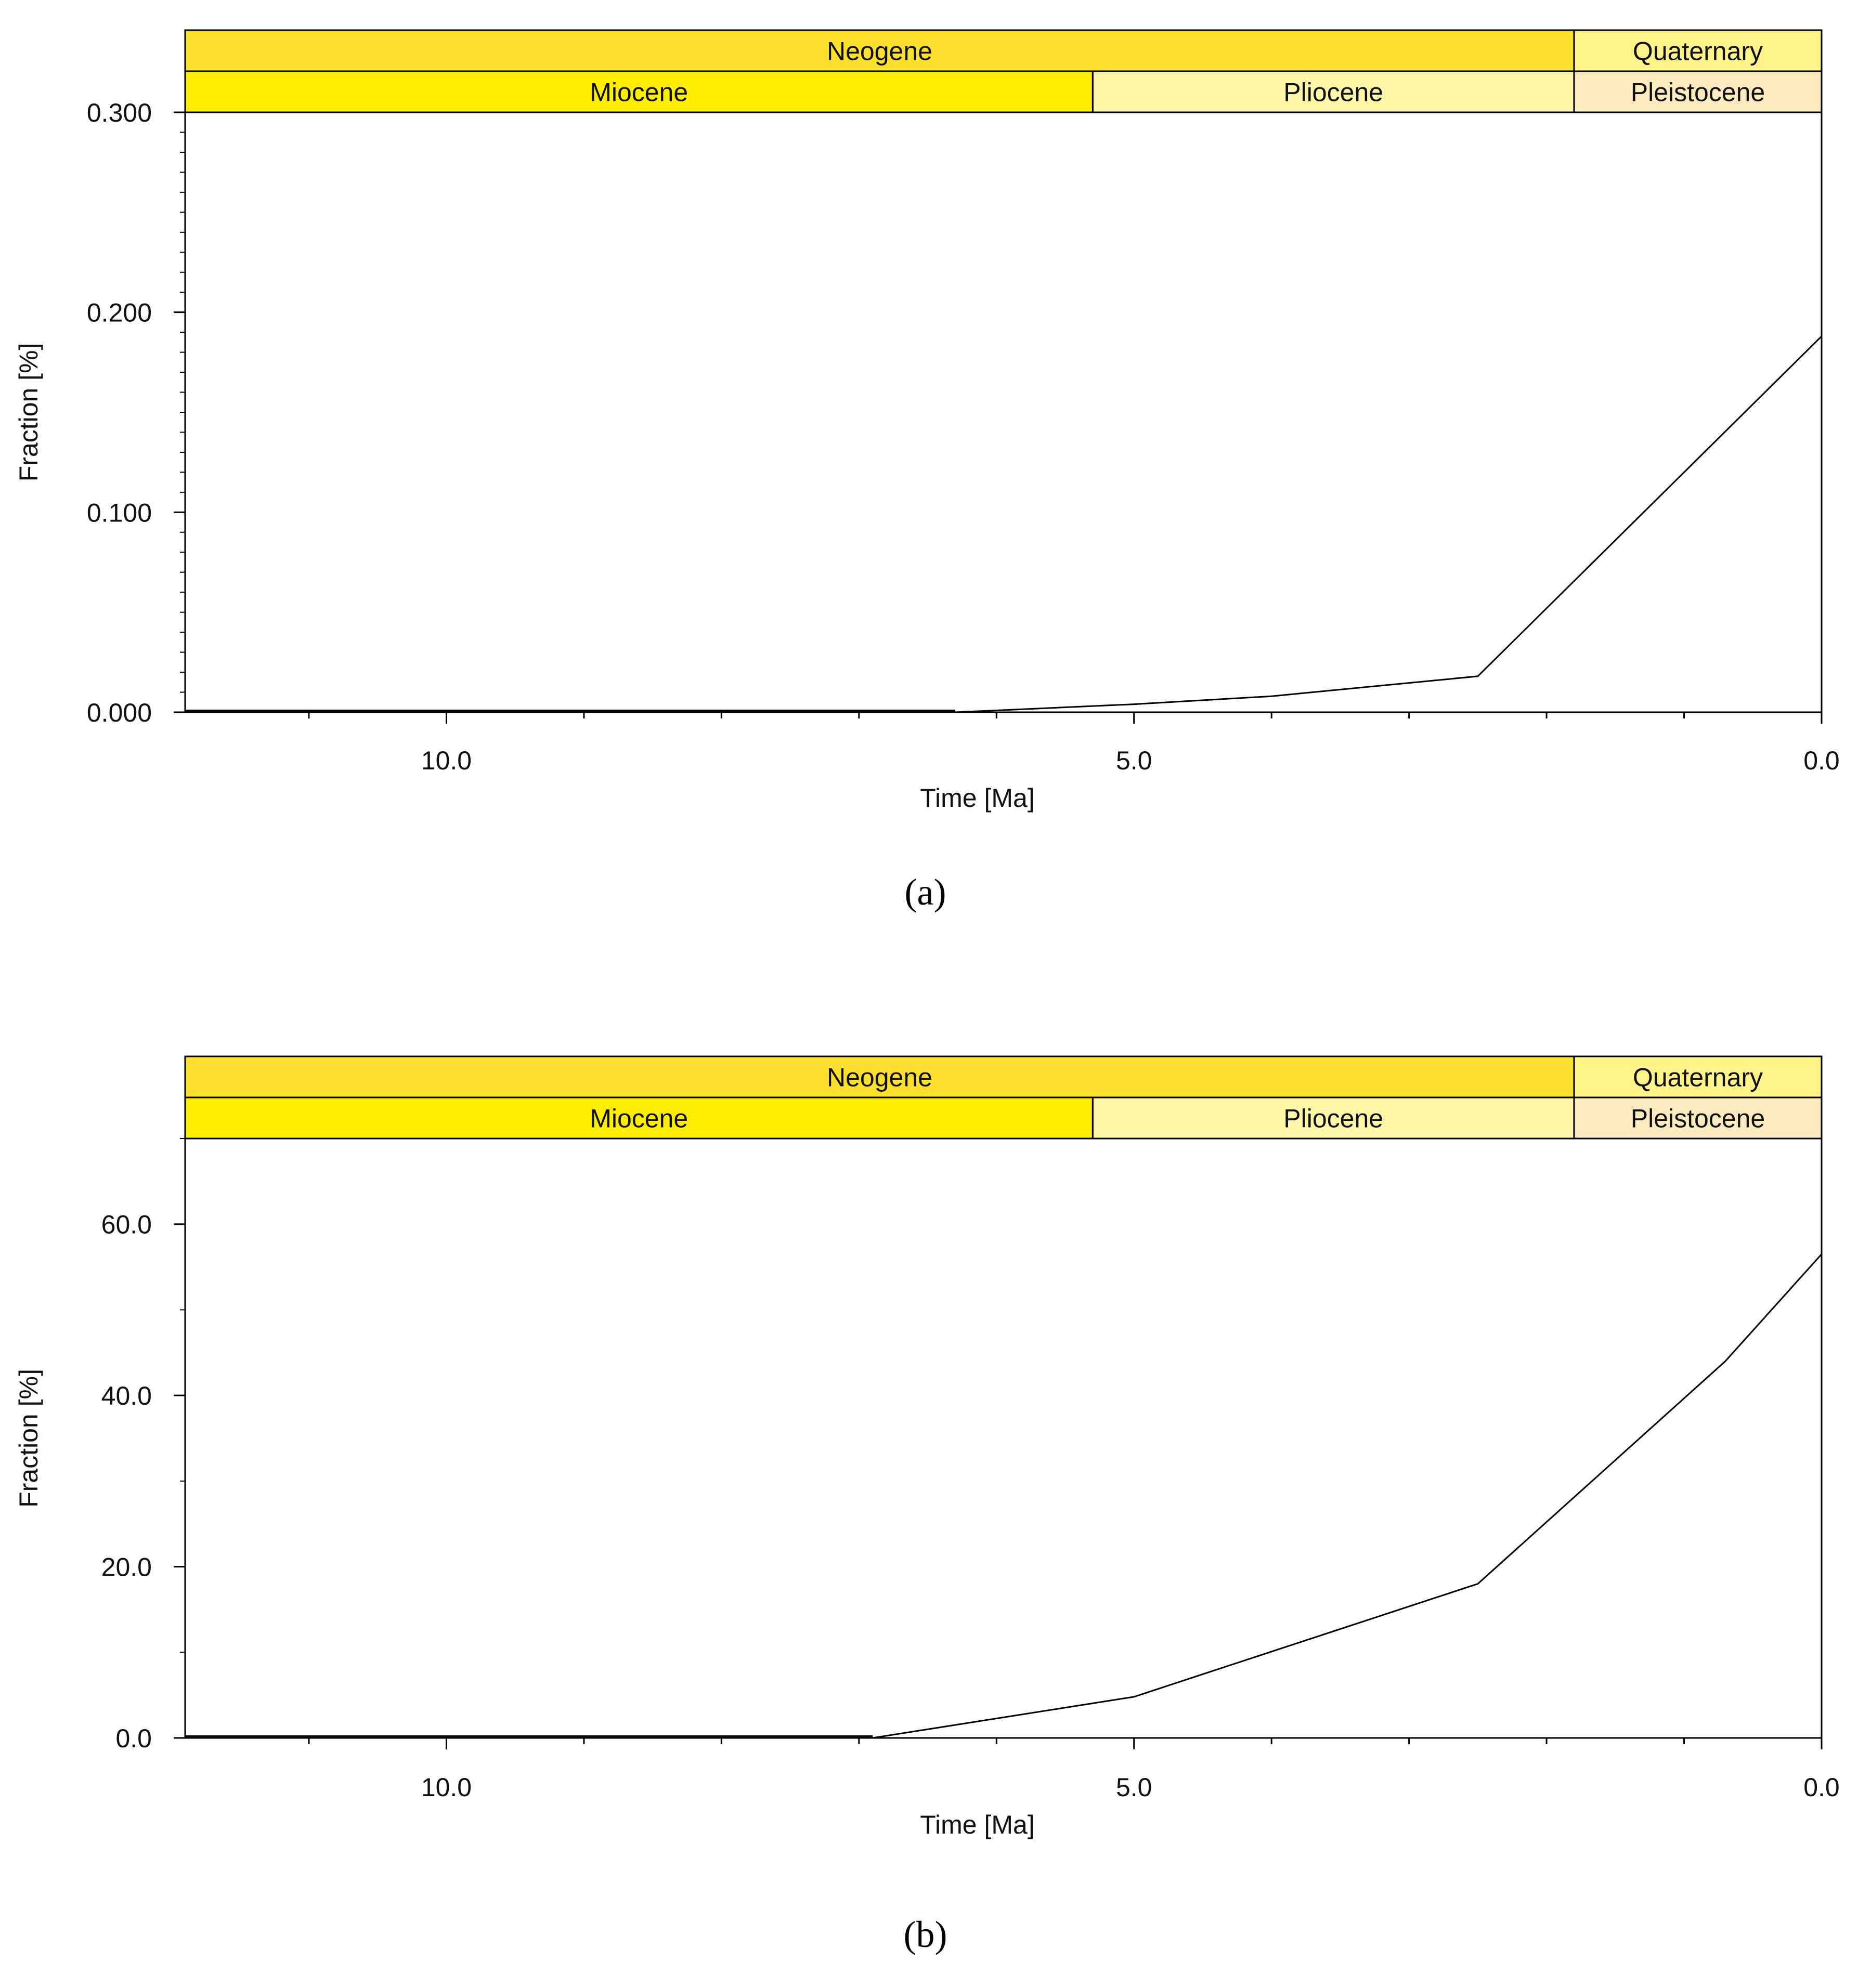 This screenshot has height=1988, width=1858. Describe the element at coordinates (119, 512) in the screenshot. I see `y-tick-label: 0.100` at that location.